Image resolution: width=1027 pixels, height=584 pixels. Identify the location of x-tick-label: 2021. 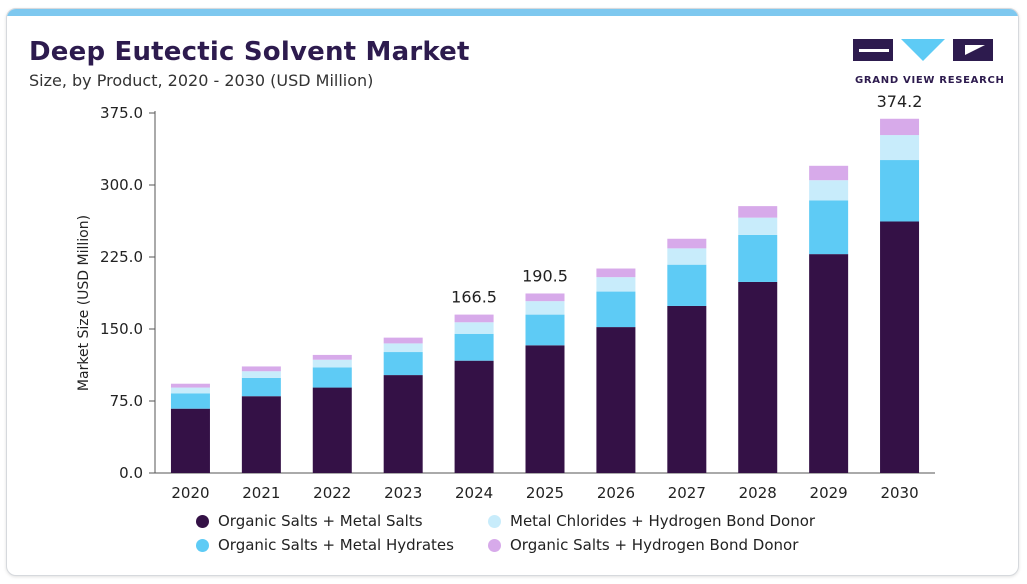
(261, 493).